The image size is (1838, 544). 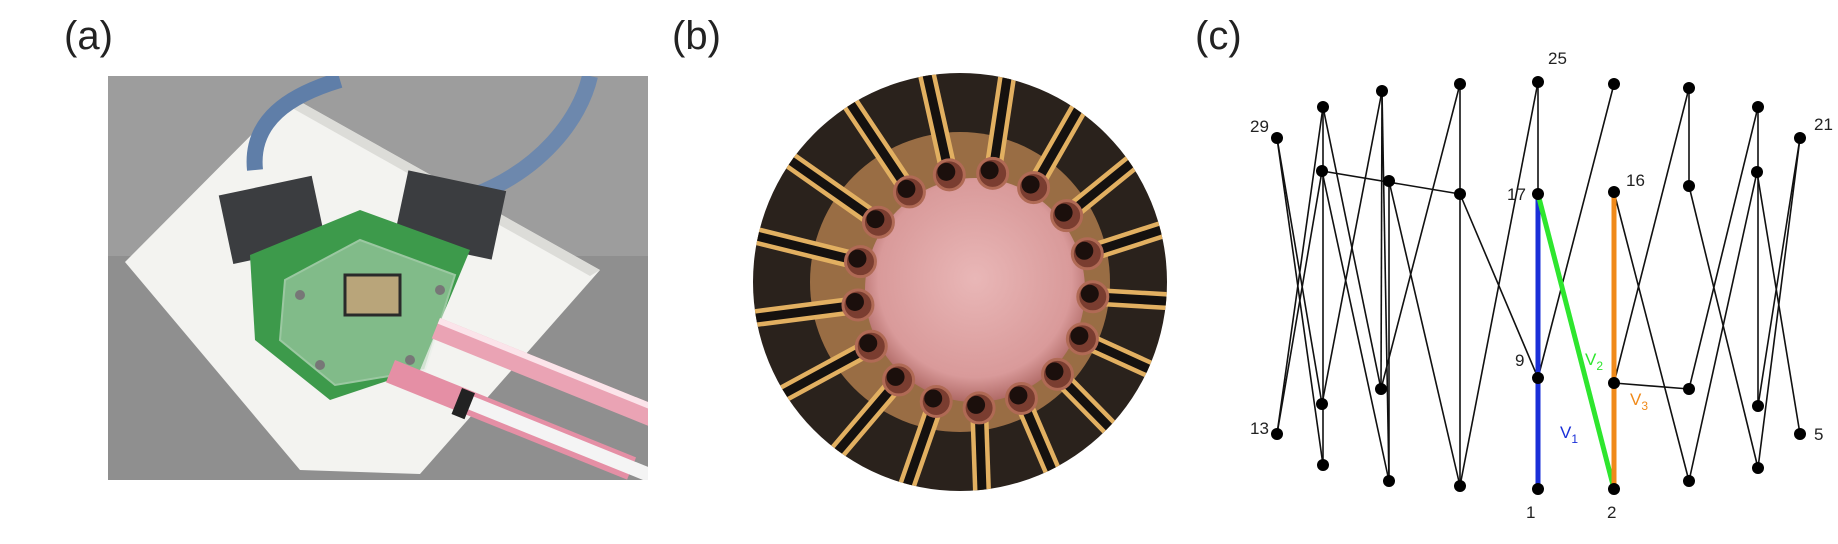 I want to click on node-label-n9: 9, so click(x=1519, y=360).